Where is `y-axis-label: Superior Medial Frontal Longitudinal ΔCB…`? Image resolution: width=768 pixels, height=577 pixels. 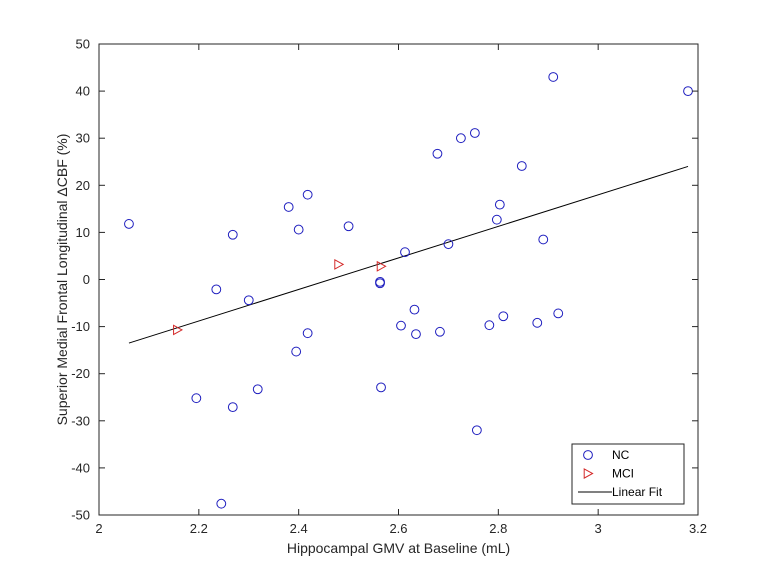
y-axis-label: Superior Medial Frontal Longitudinal ΔCB… is located at coordinates (62, 280).